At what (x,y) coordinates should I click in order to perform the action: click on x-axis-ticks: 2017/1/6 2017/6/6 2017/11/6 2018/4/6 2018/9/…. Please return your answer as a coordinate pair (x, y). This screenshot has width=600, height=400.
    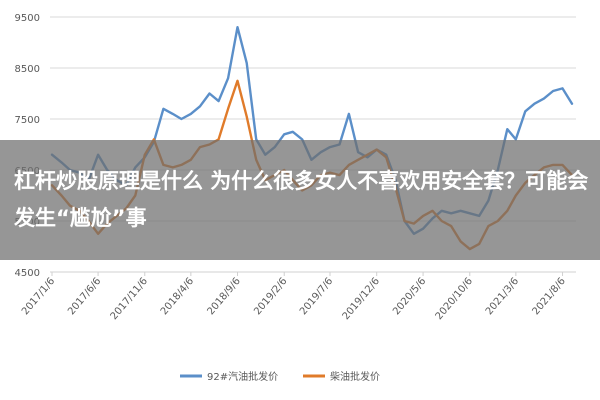
    Looking at the image, I should click on (294, 297).